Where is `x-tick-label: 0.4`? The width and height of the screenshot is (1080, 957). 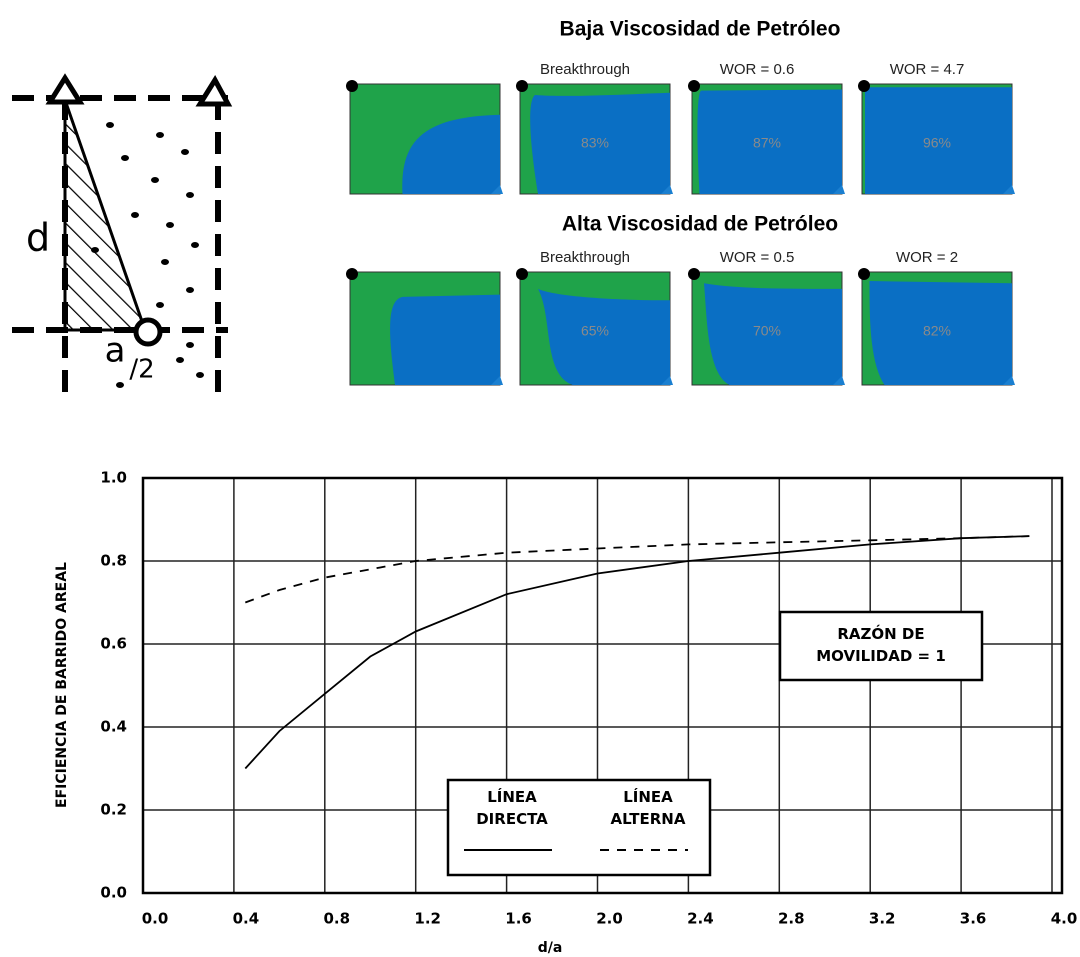
x-tick-label: 0.4 is located at coordinates (246, 919).